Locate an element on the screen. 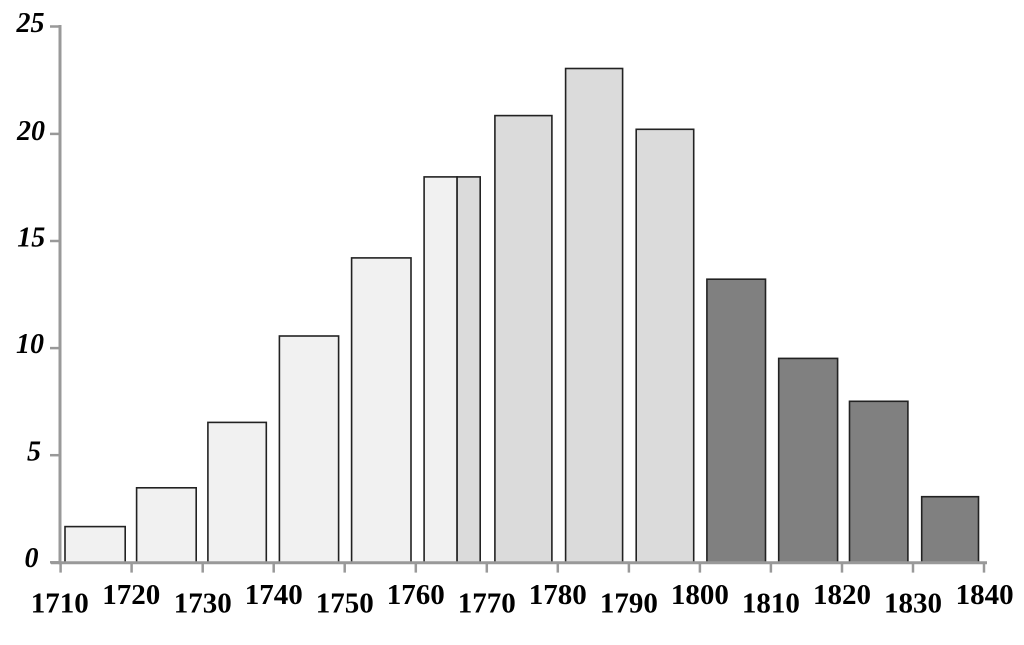 This screenshot has width=1024, height=645. svg-text: 1810 is located at coordinates (771, 604).